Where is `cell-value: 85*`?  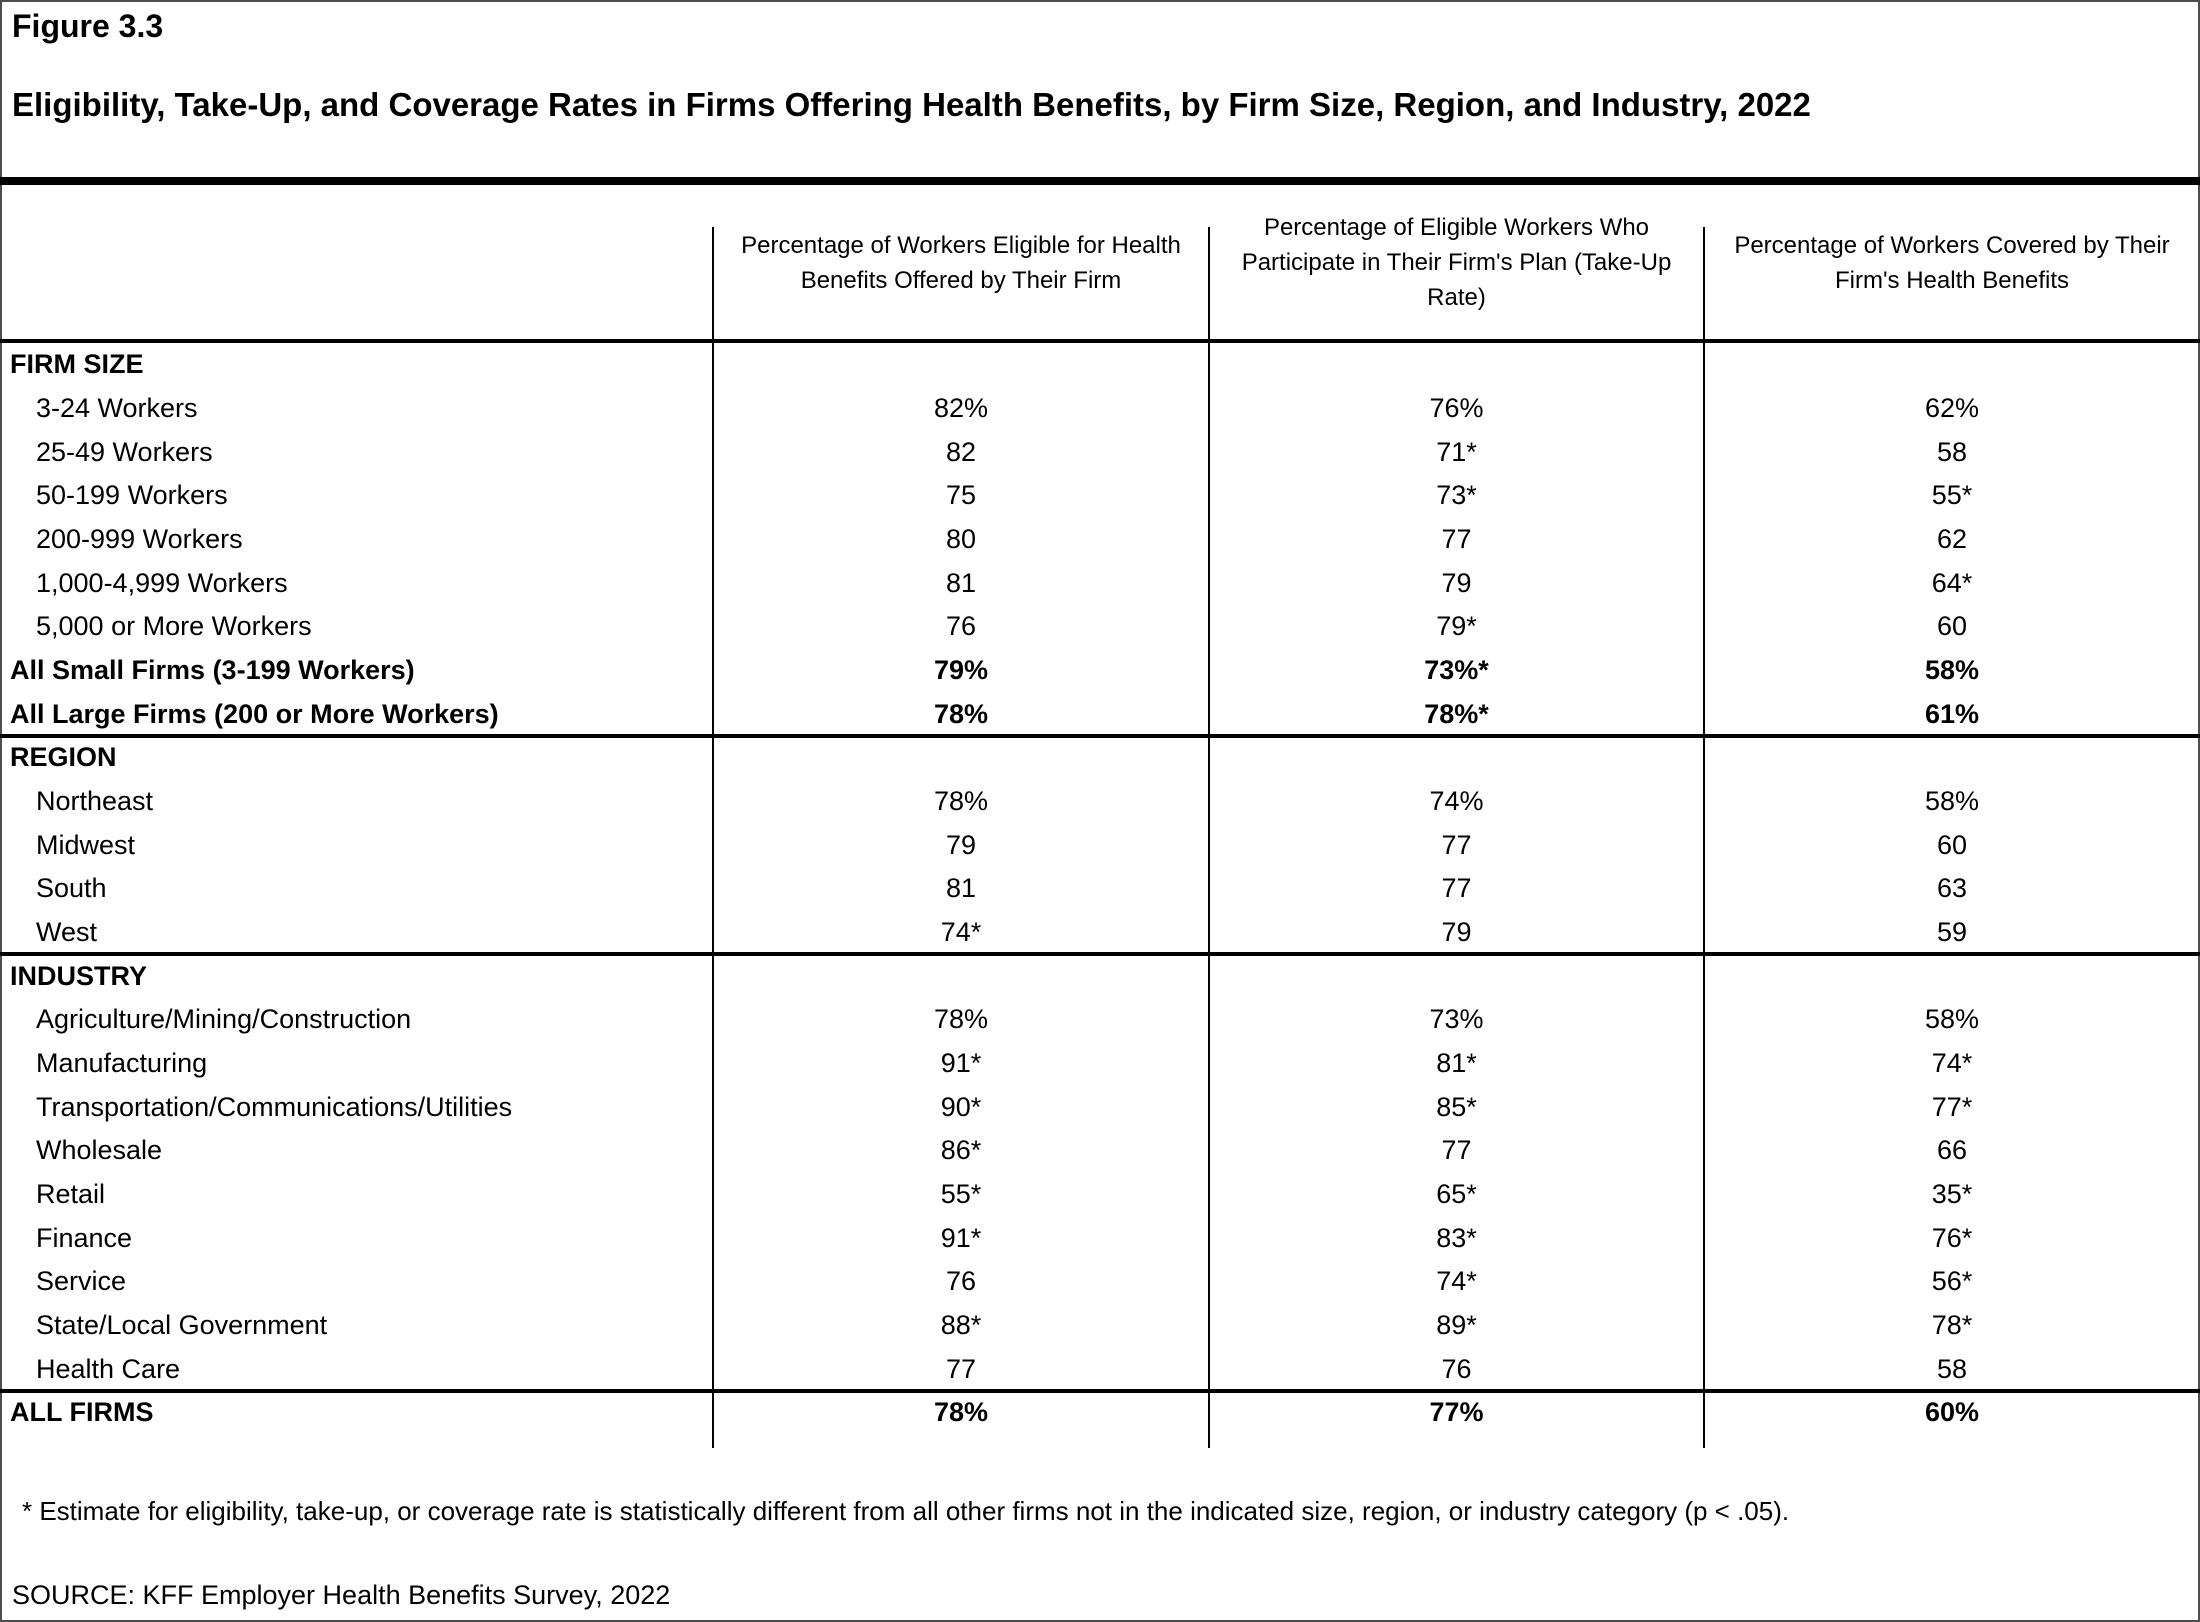
cell-value: 85* is located at coordinates (1456, 1106).